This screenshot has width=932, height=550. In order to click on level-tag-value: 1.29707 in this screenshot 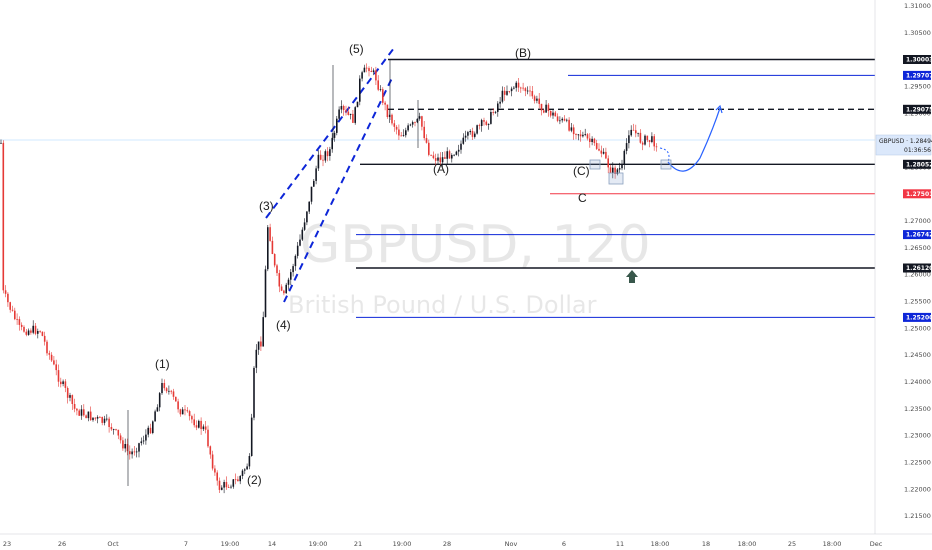, I will do `click(919, 75)`.